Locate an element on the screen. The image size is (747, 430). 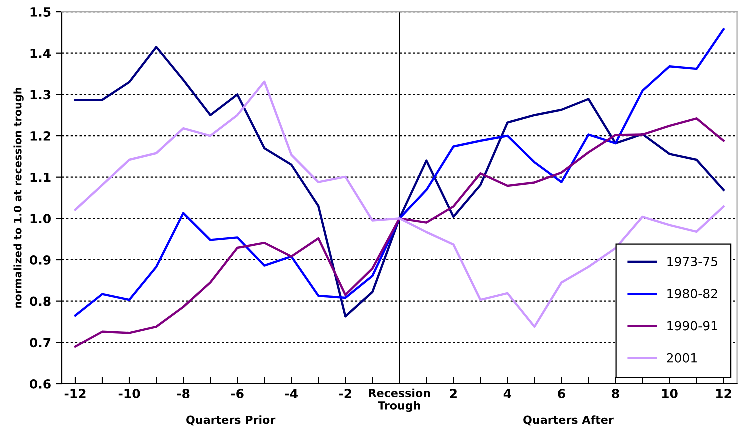
y-tick-label: 1.5 is located at coordinates (40, 12).